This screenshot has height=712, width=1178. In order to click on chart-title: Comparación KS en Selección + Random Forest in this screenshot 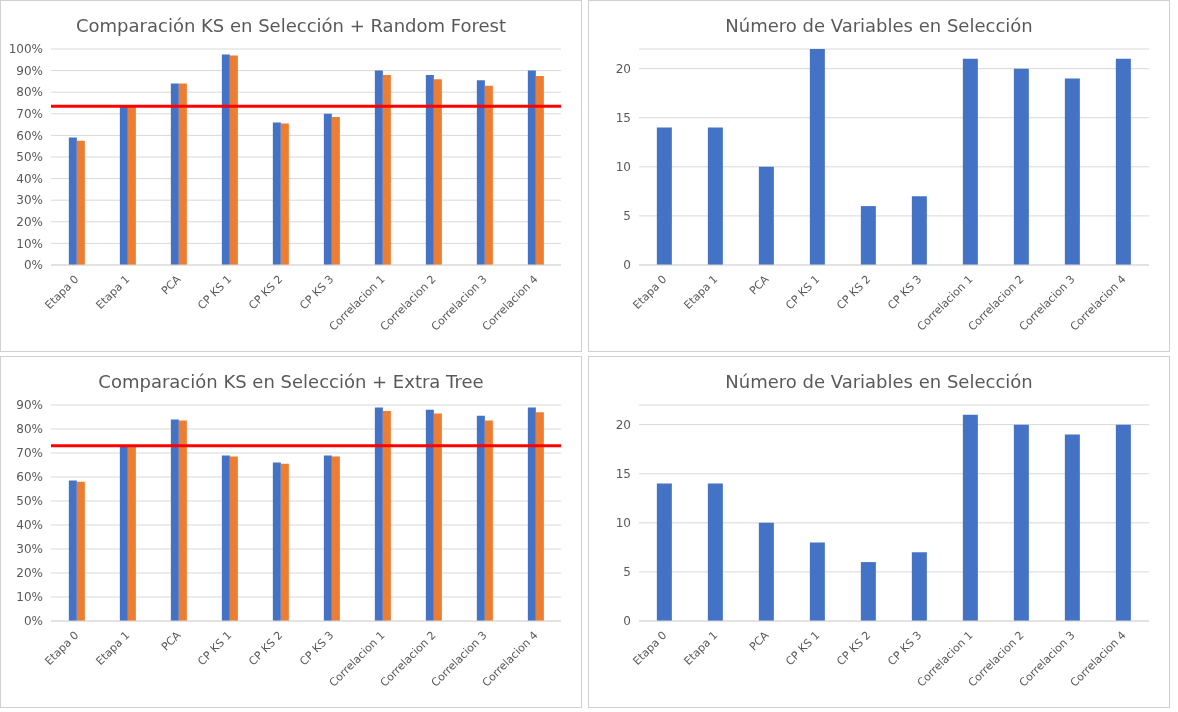, I will do `click(291, 26)`.